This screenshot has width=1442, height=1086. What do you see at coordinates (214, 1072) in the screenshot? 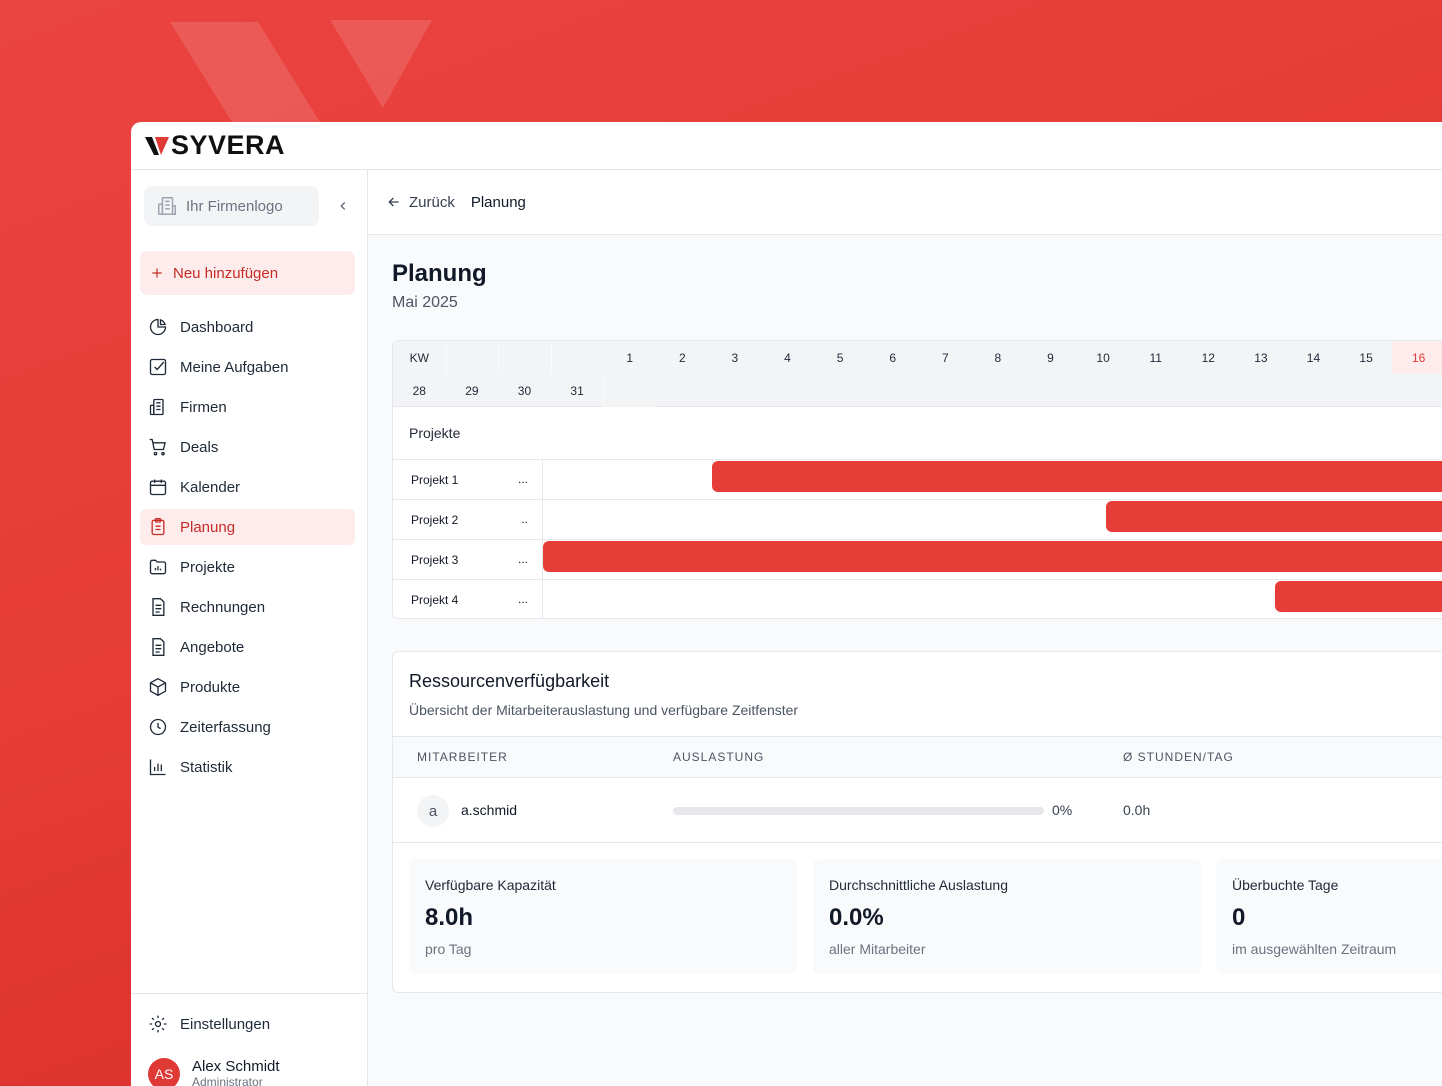
I see `user-profile: AS Alex Schmidt Administrator` at bounding box center [214, 1072].